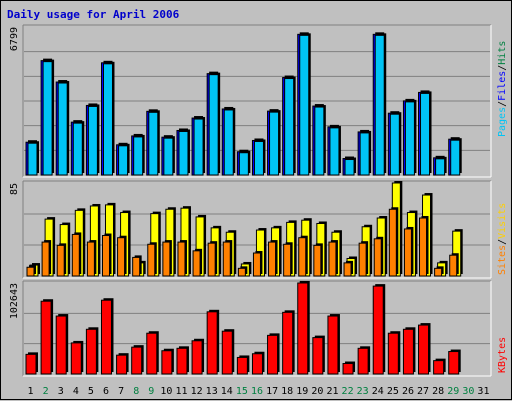 The width and height of the screenshot is (512, 401). Describe the element at coordinates (257, 391) in the screenshot. I see `day-label: 16` at that location.